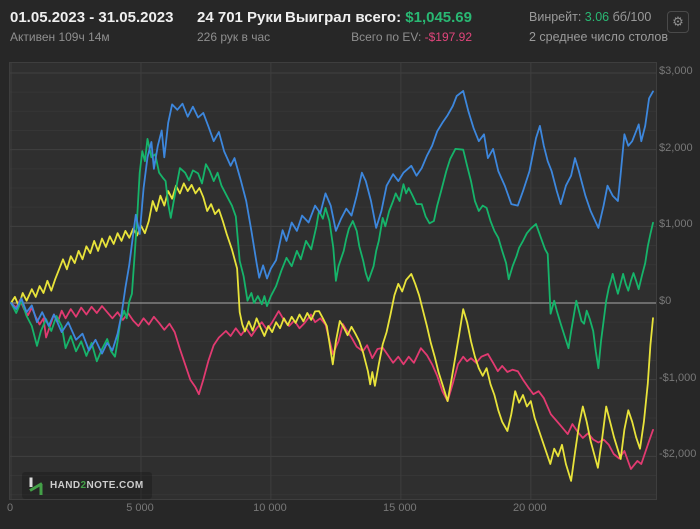 The image size is (700, 529). What do you see at coordinates (36, 486) in the screenshot?
I see `hand2note-h-icon` at bounding box center [36, 486].